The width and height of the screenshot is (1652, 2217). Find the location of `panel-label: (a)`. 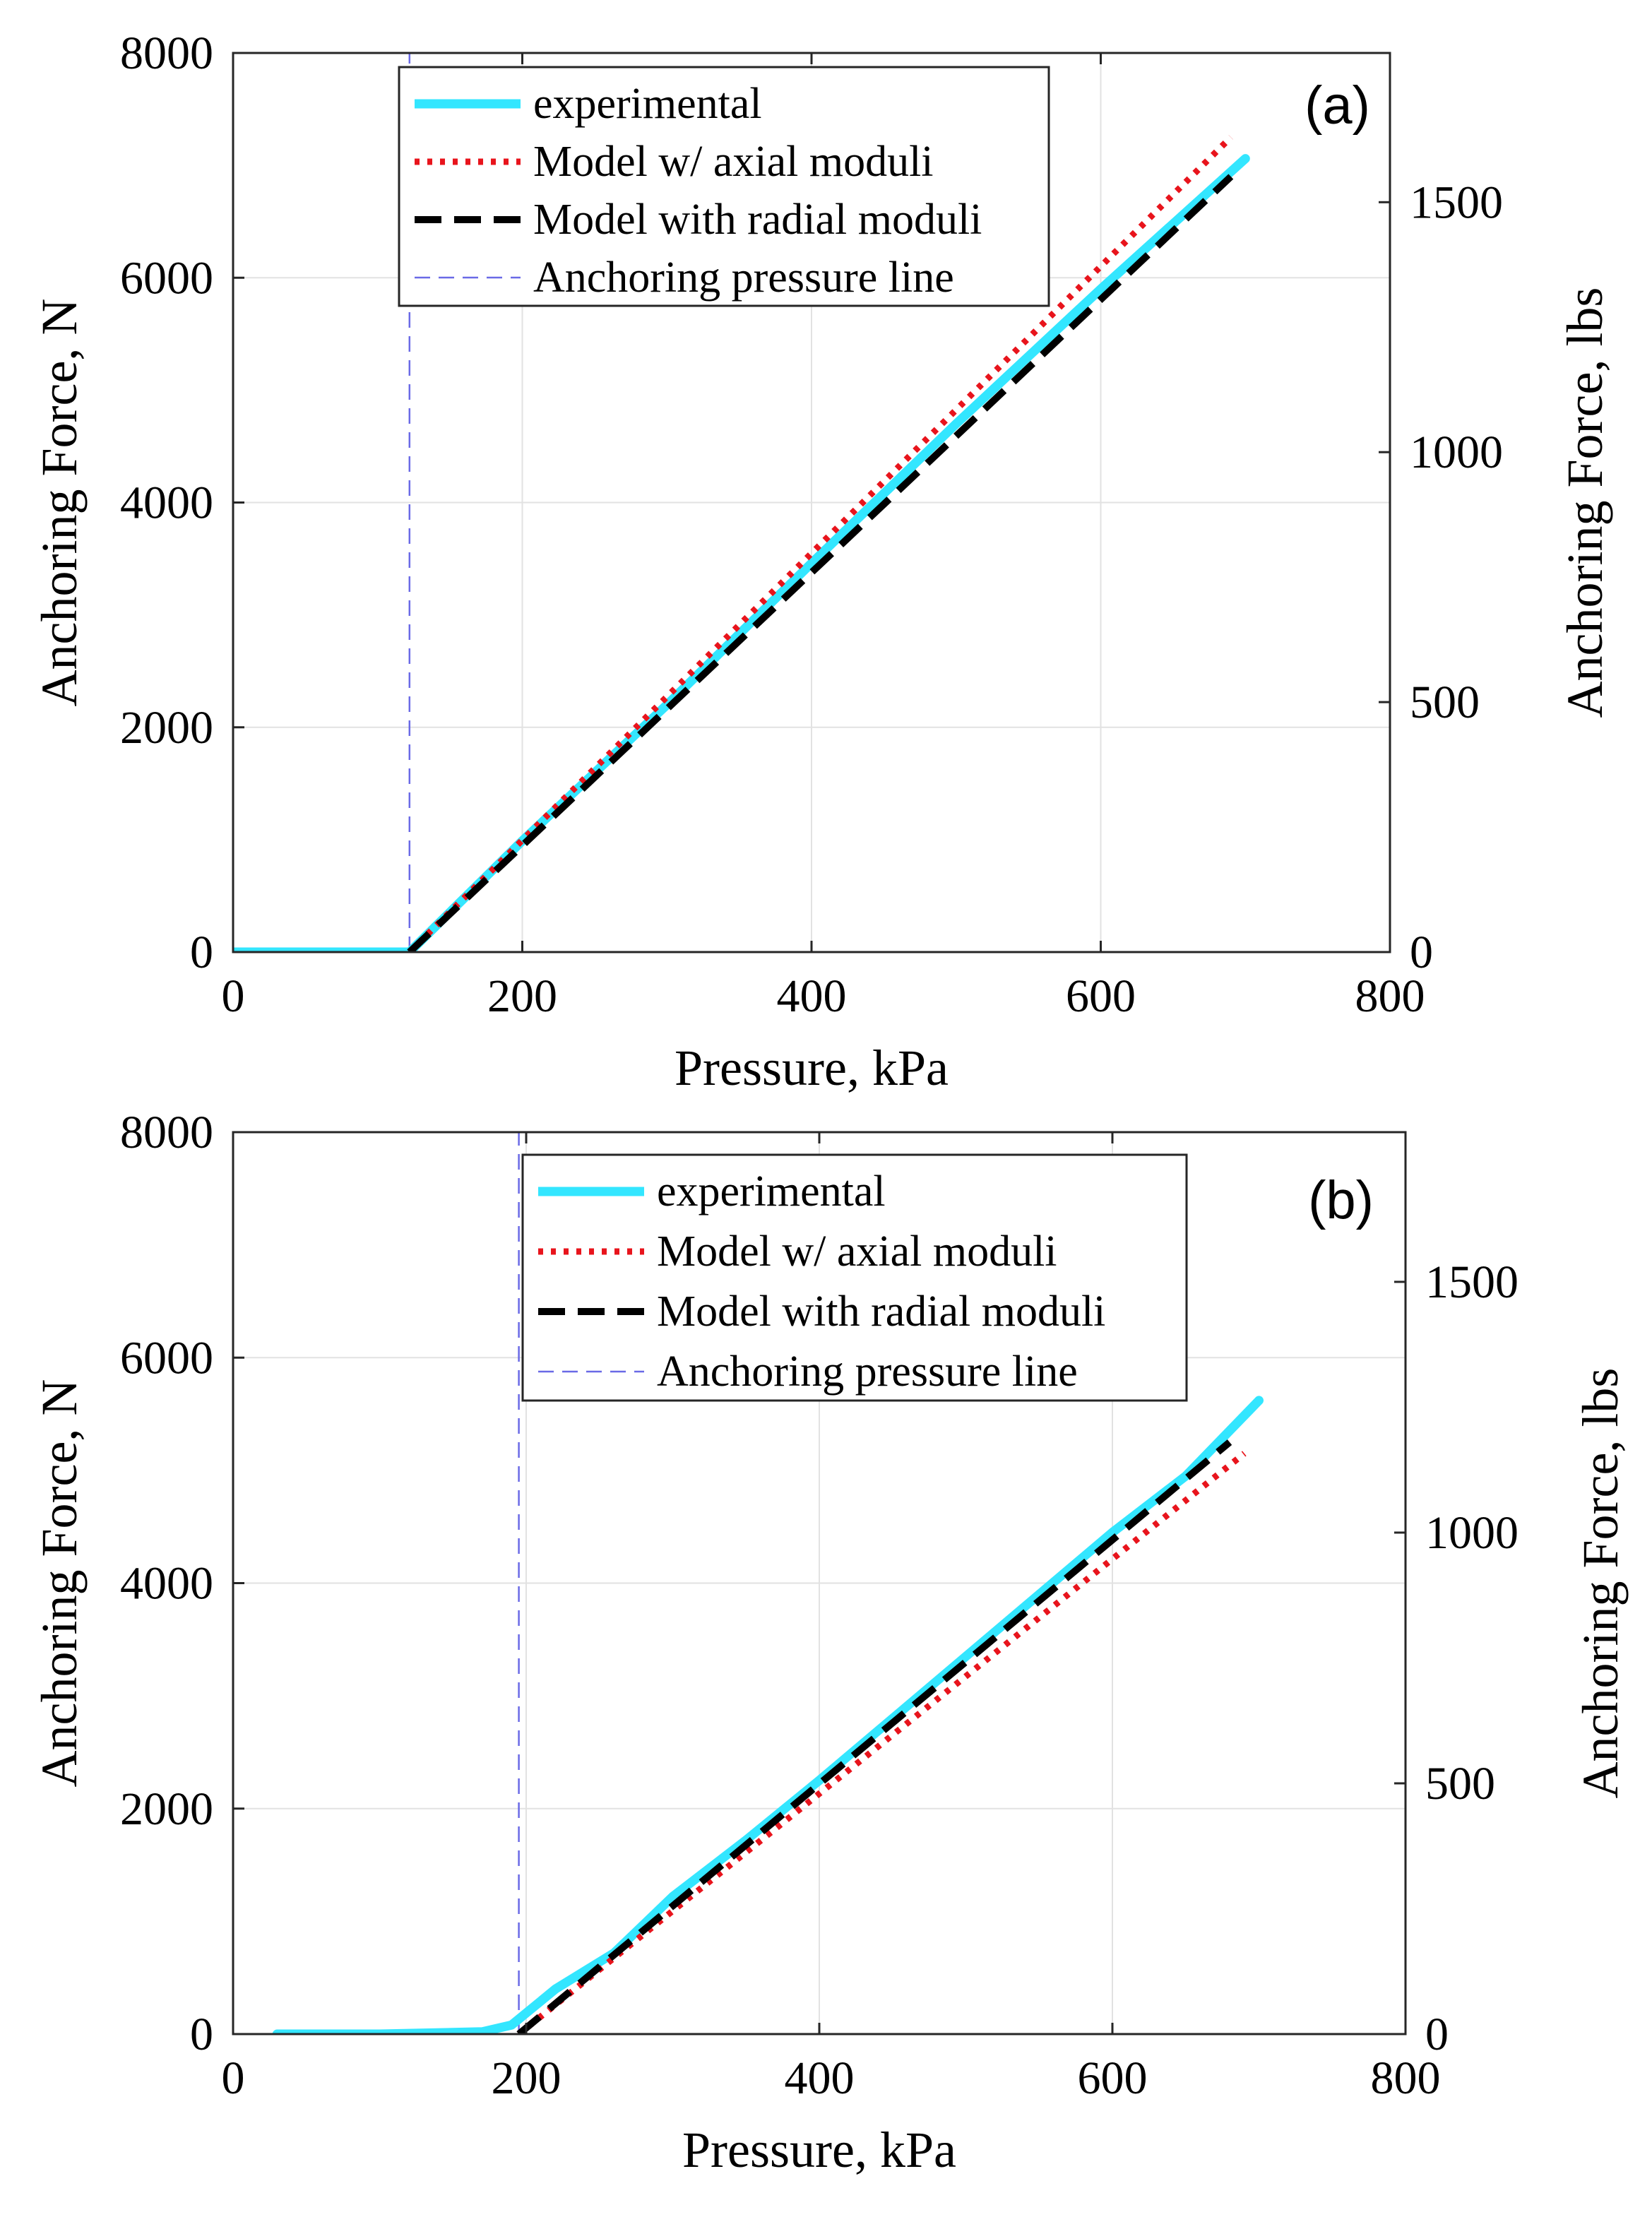

panel-label: (a) is located at coordinates (1337, 106).